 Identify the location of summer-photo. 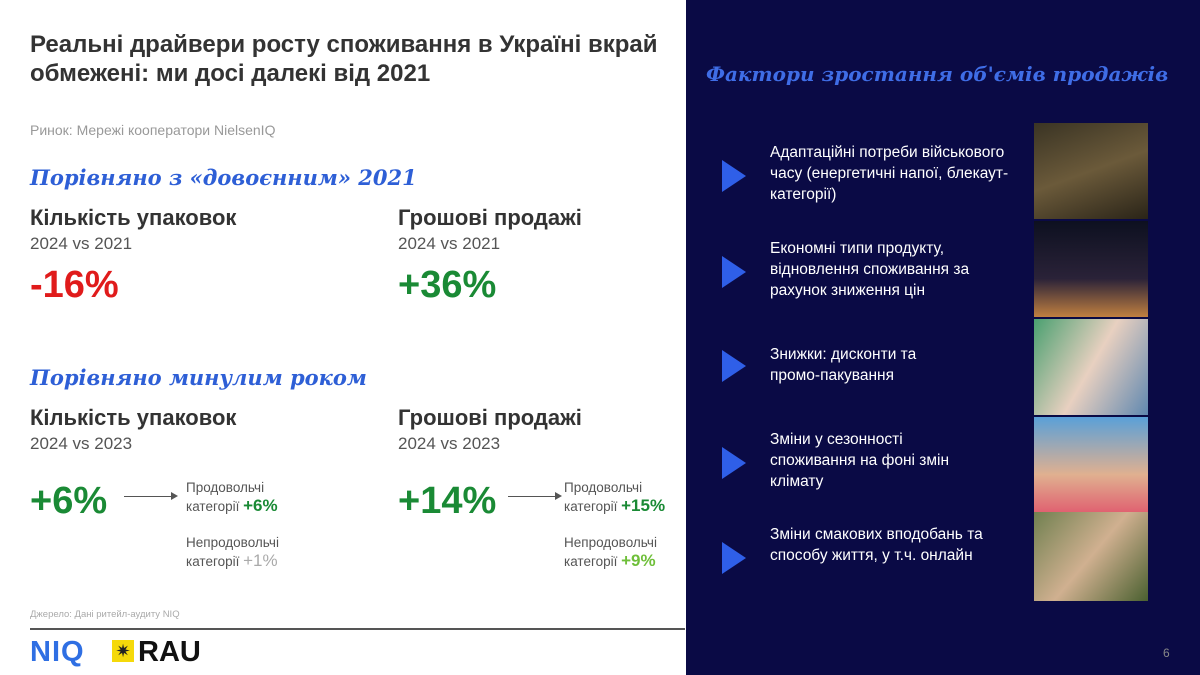
(1091, 465).